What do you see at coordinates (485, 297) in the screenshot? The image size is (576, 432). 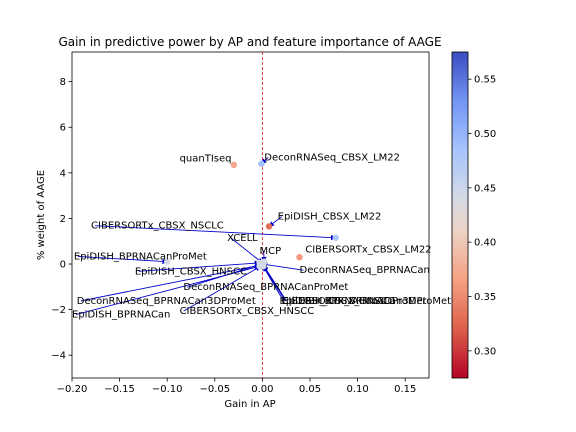 I see `colorbar-tick-label: 0.35` at bounding box center [485, 297].